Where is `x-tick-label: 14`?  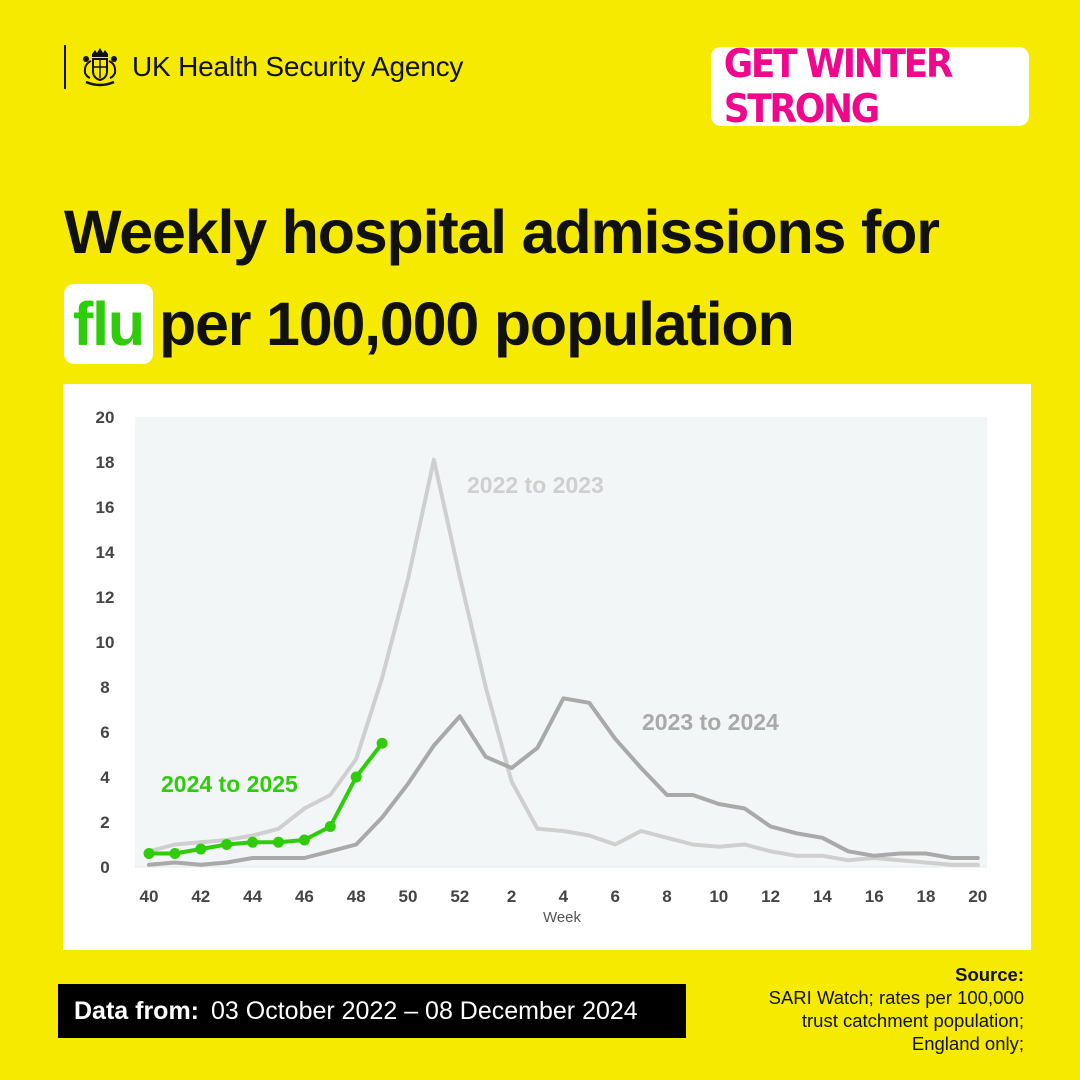
x-tick-label: 14 is located at coordinates (822, 896).